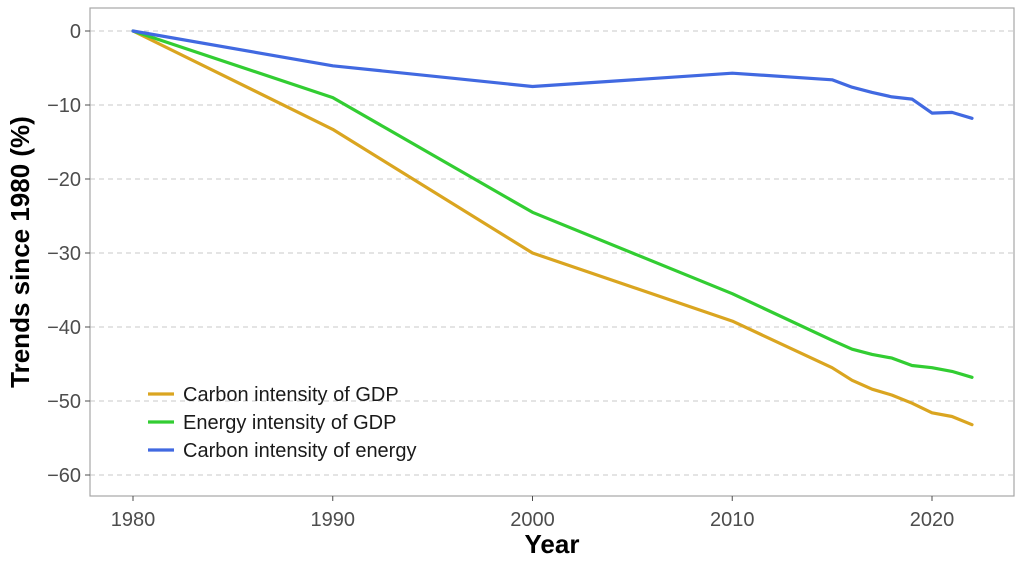 This screenshot has height=569, width=1024. I want to click on y-axis-ticks: 0 −10 −20 −30 −40 −50 −60, so click(68, 254).